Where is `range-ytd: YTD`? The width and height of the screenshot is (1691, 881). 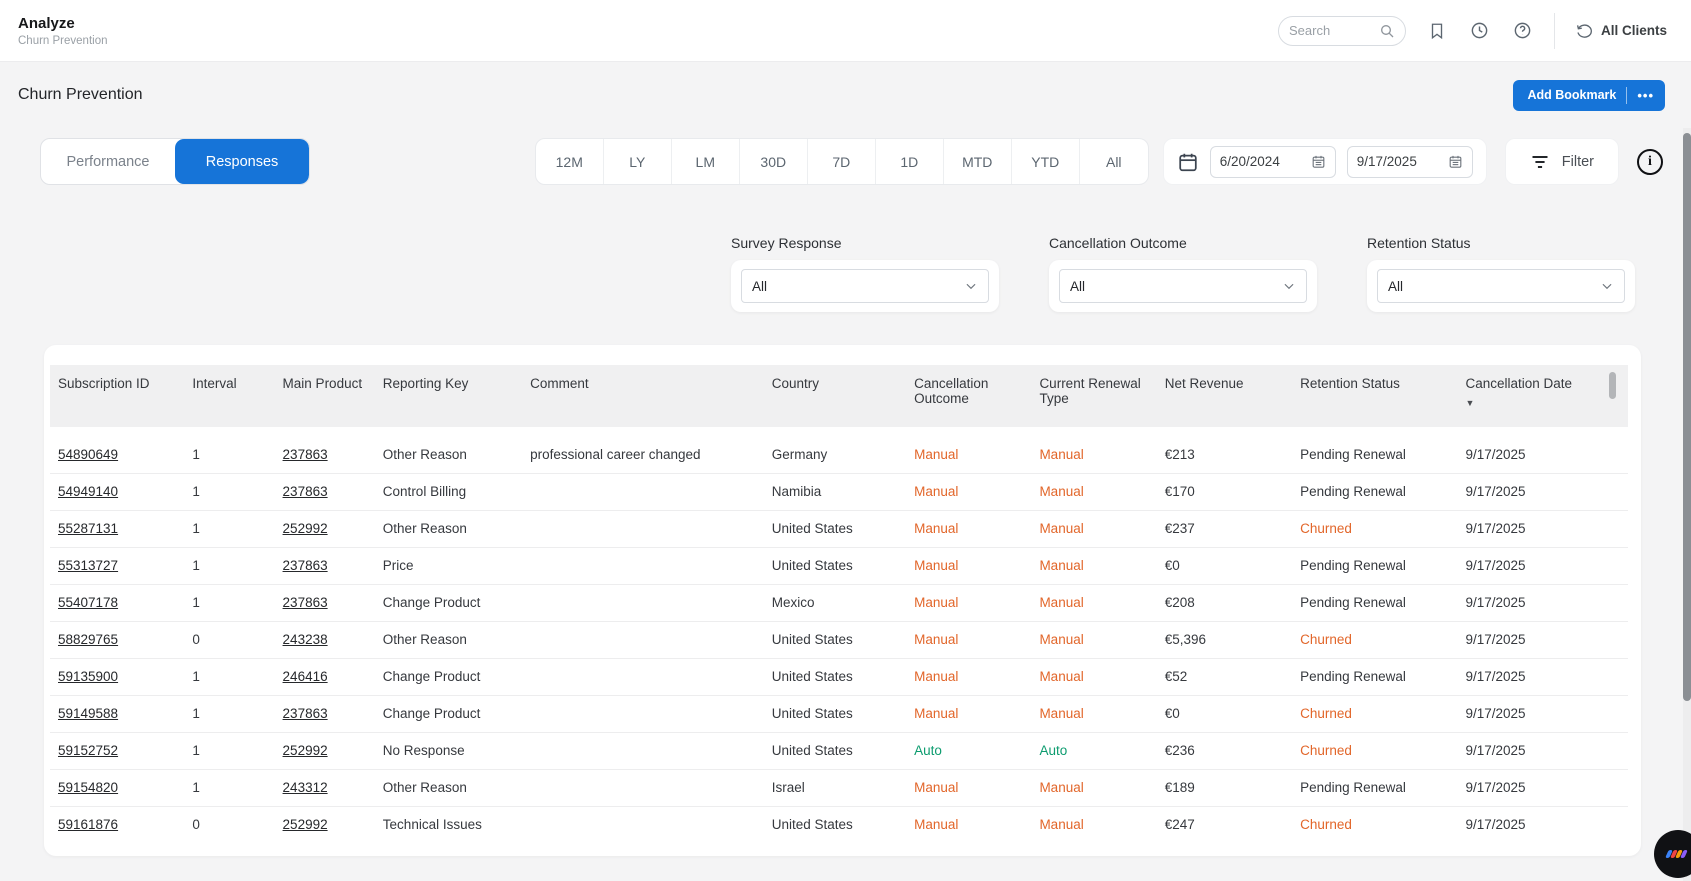 range-ytd: YTD is located at coordinates (1046, 161).